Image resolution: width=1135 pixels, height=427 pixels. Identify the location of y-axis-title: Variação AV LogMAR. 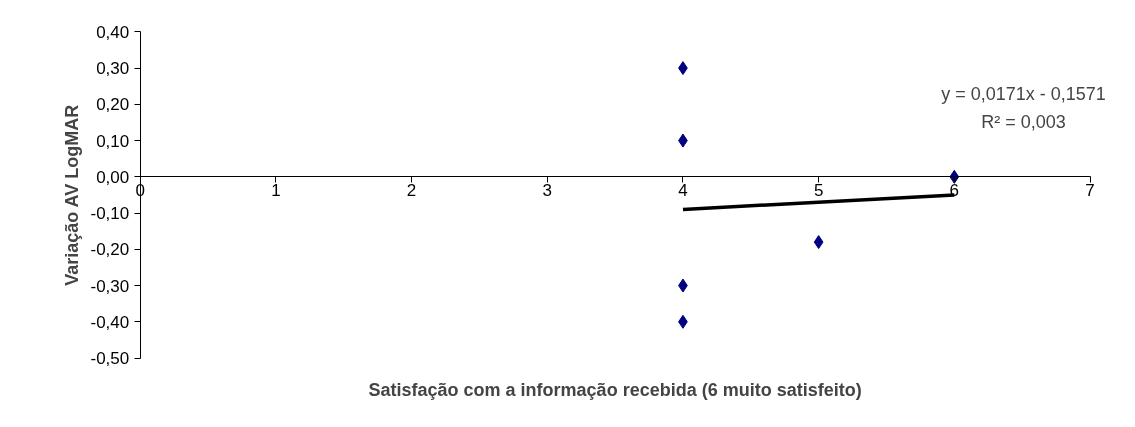
(71, 195).